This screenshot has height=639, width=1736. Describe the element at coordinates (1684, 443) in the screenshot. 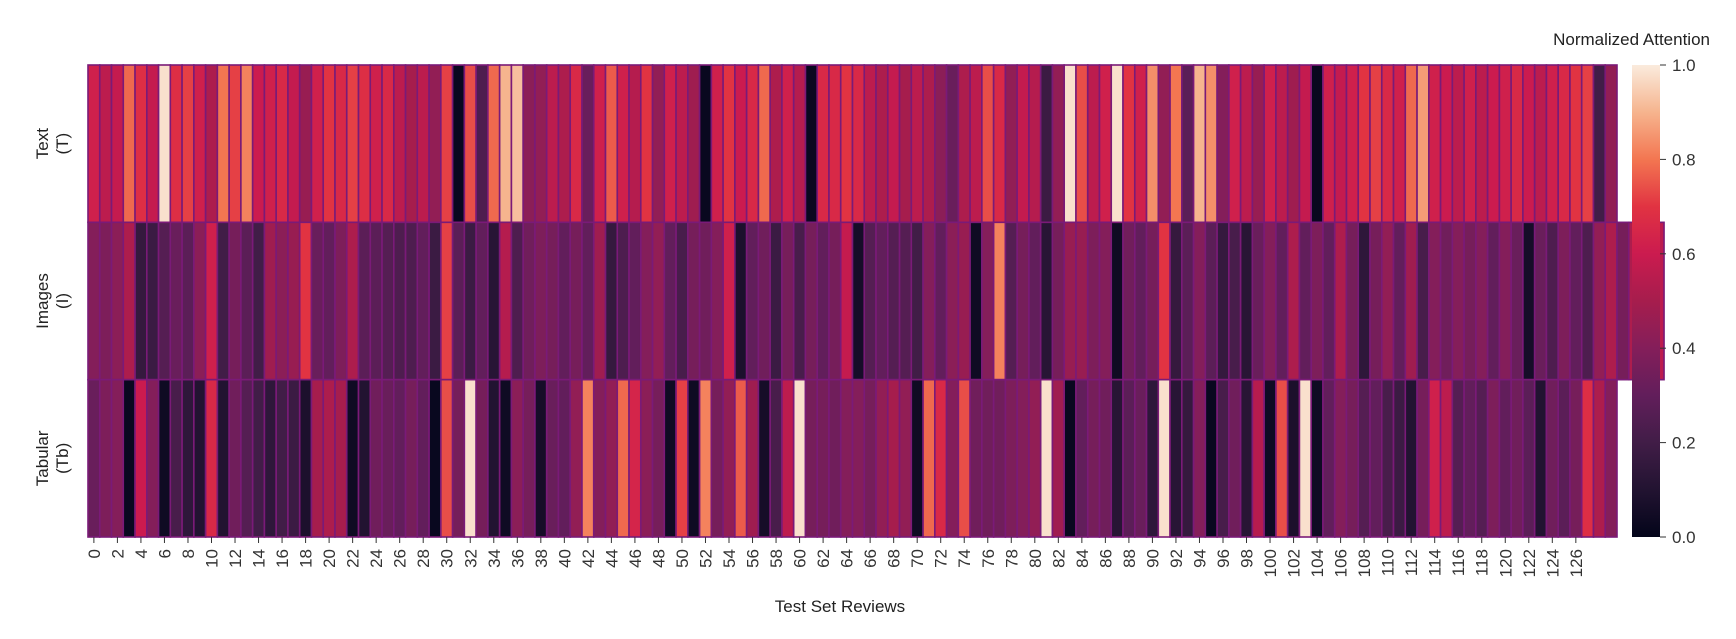

I see `colorbar-tick-label: 0.2` at that location.